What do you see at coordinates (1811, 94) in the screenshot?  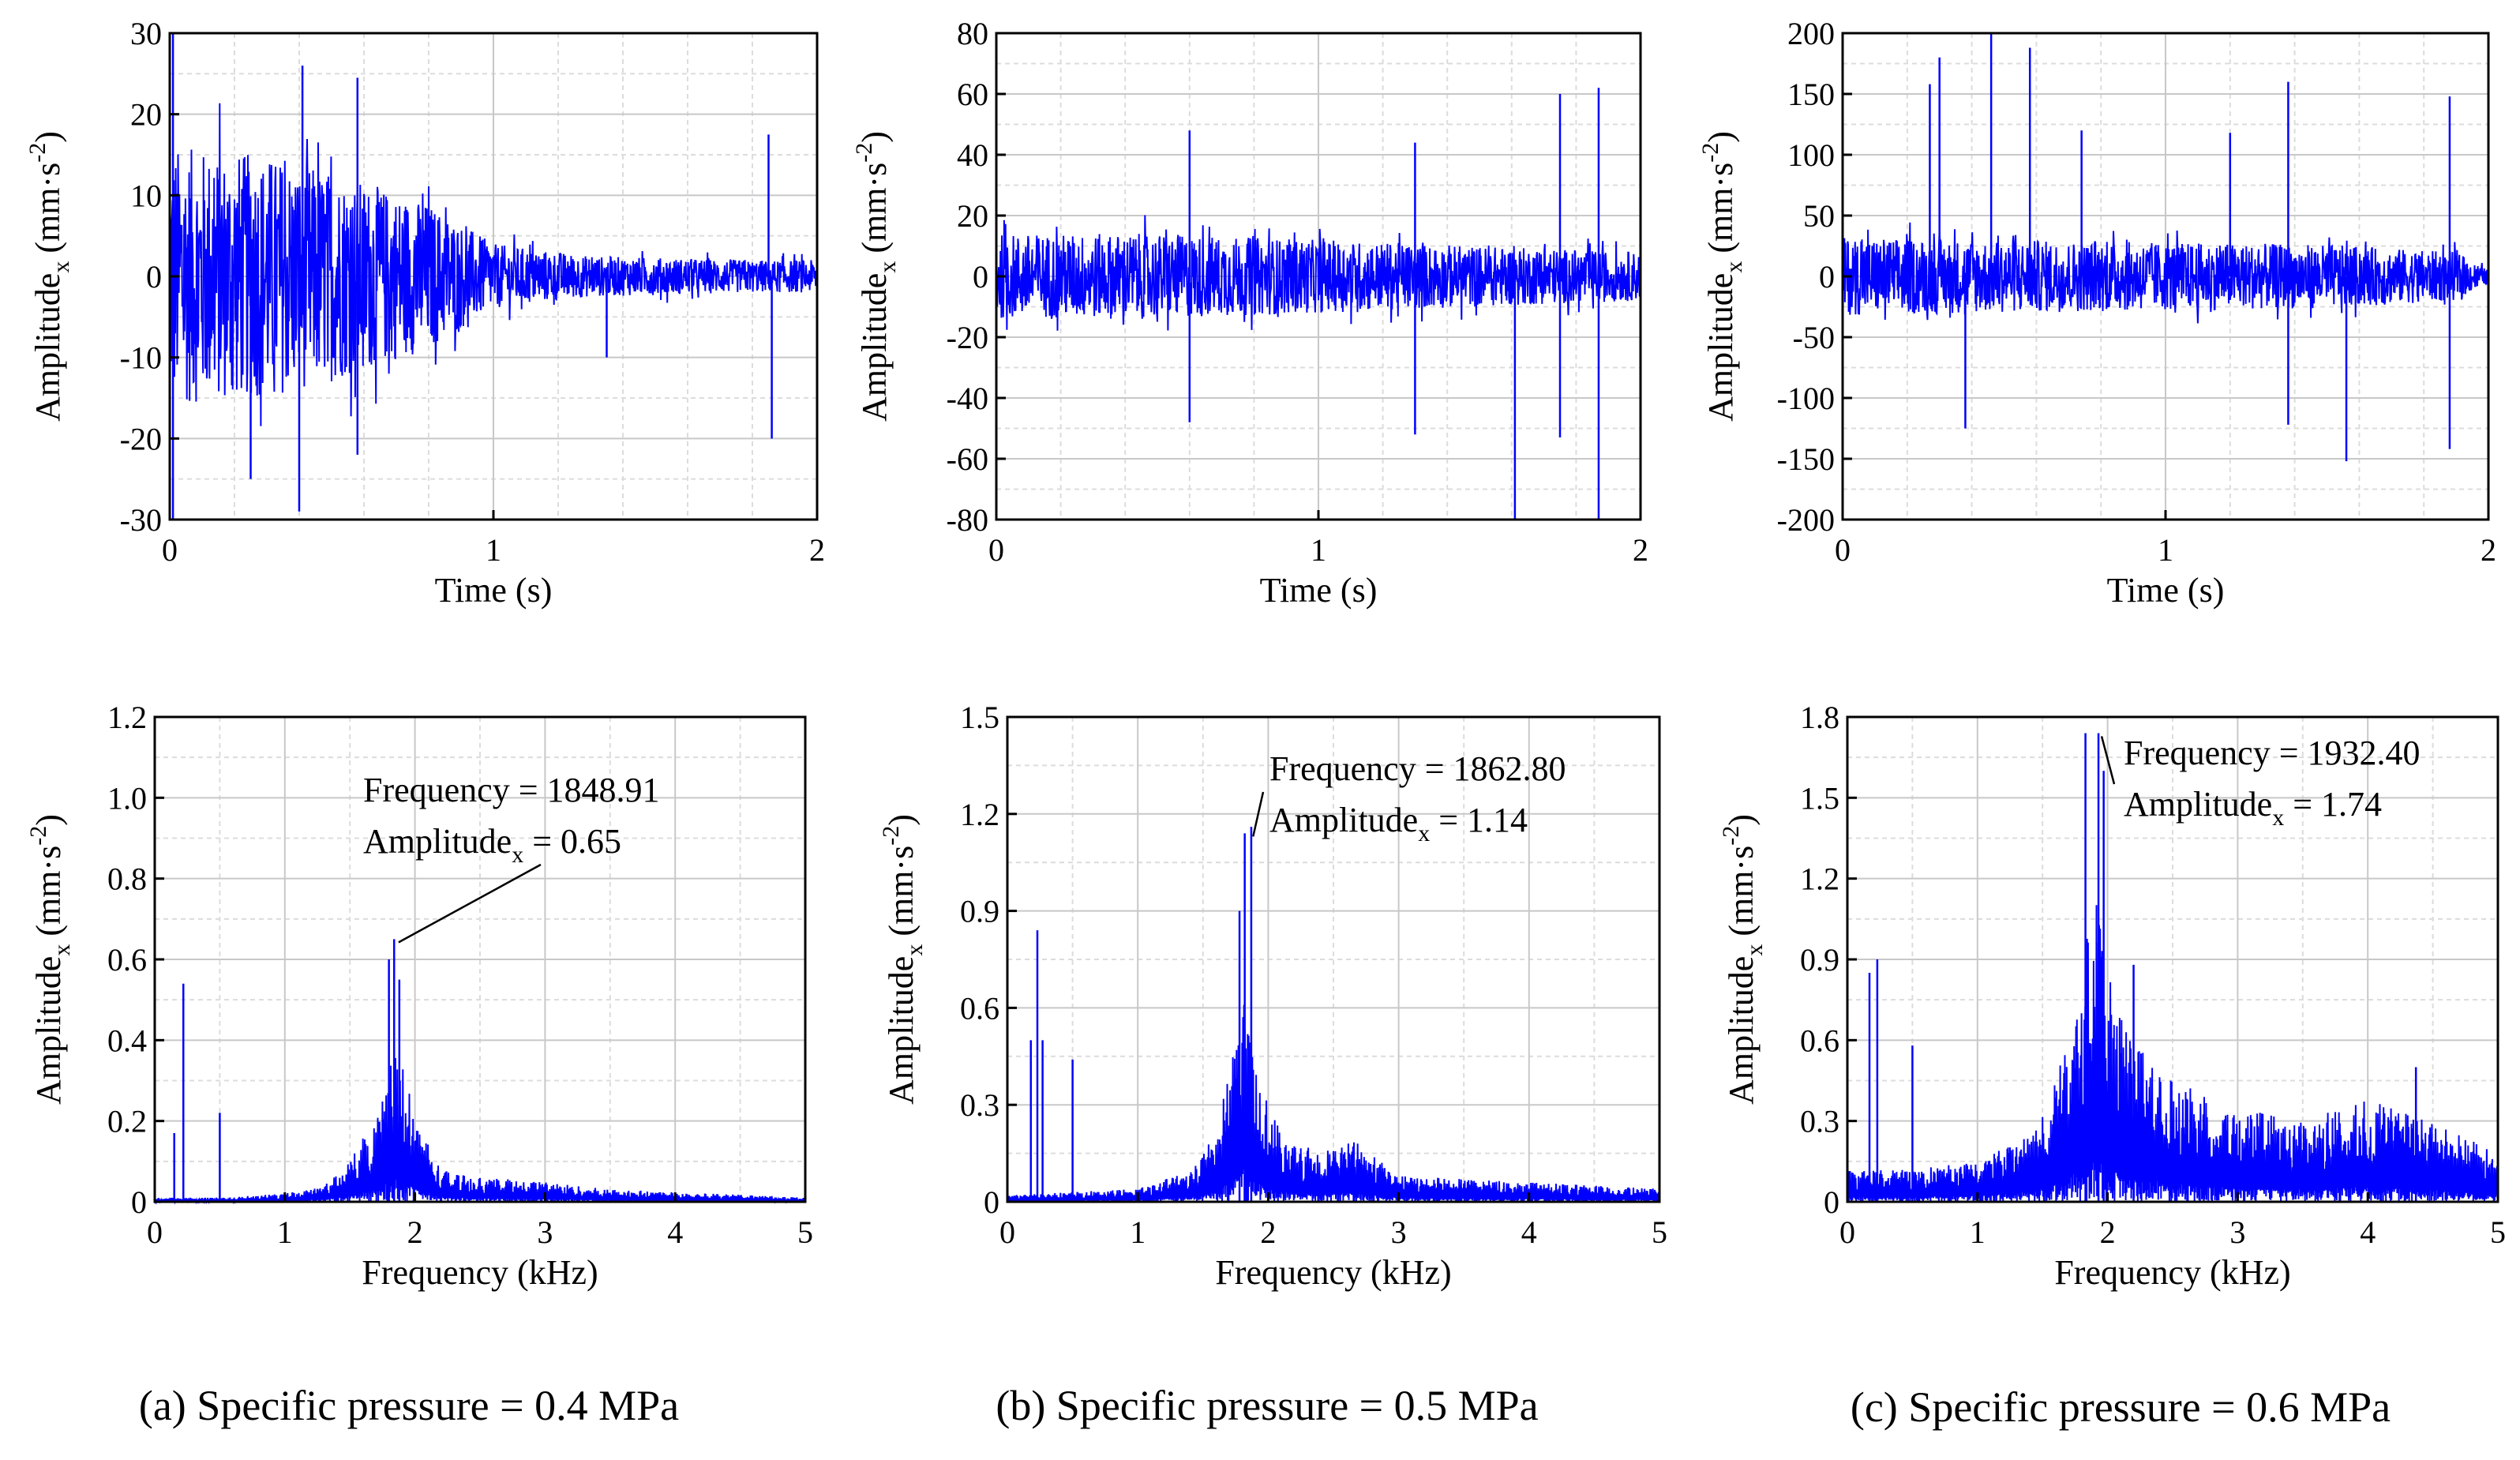 I see `y-tick-label: 150` at bounding box center [1811, 94].